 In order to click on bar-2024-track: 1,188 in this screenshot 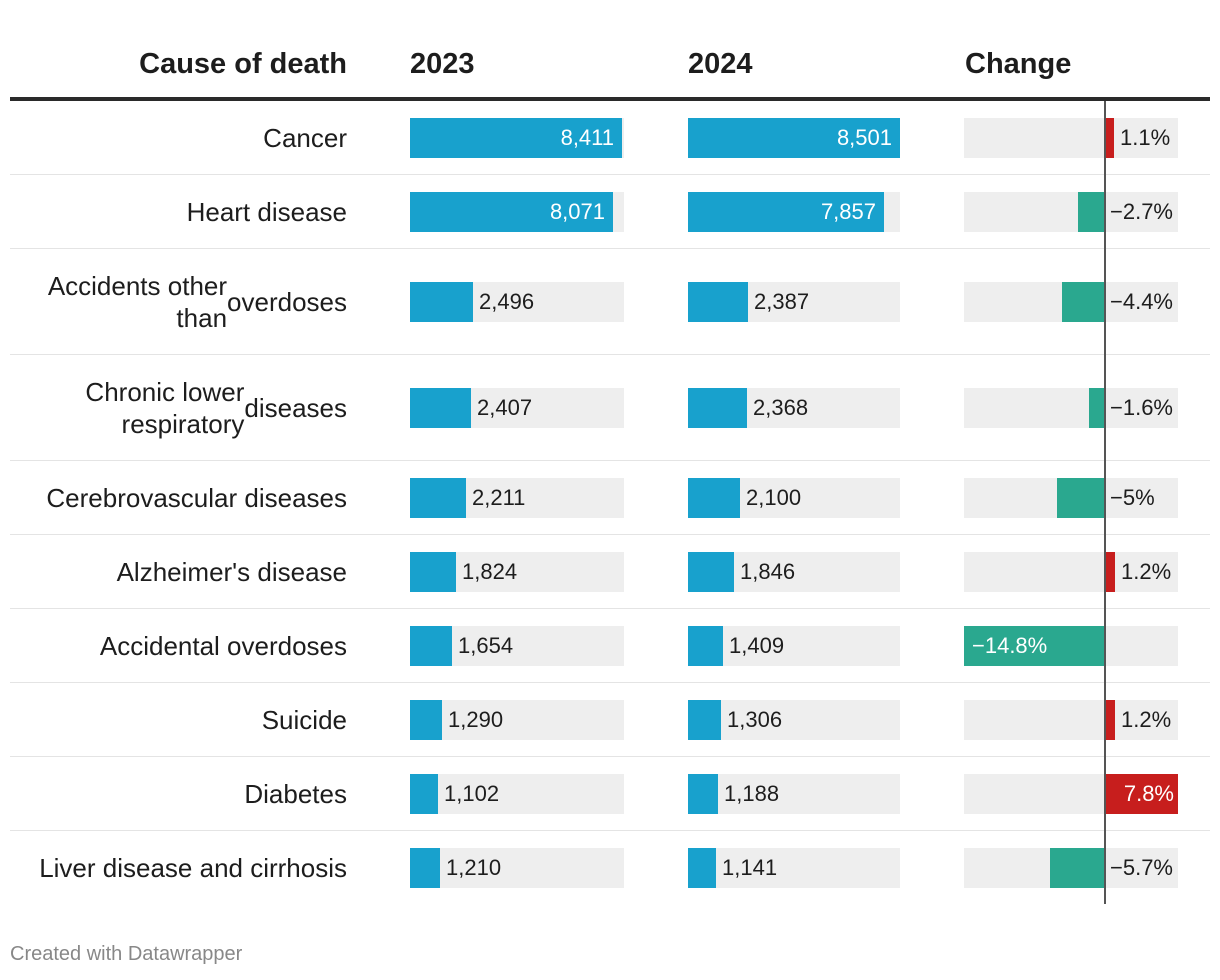, I will do `click(794, 794)`.